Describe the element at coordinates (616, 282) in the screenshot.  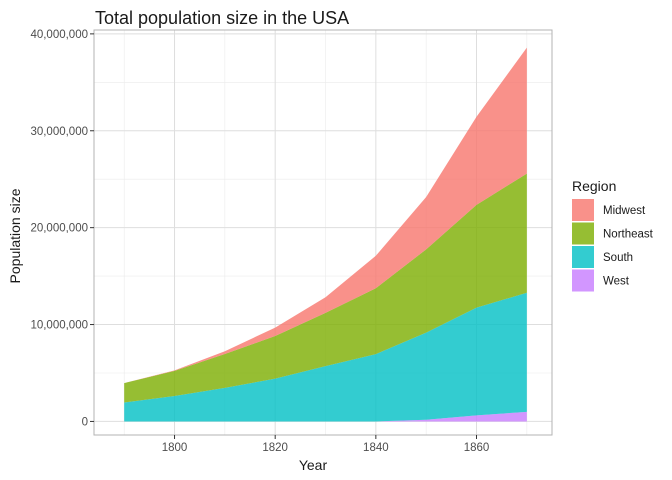
I see `legend-label-west: West` at that location.